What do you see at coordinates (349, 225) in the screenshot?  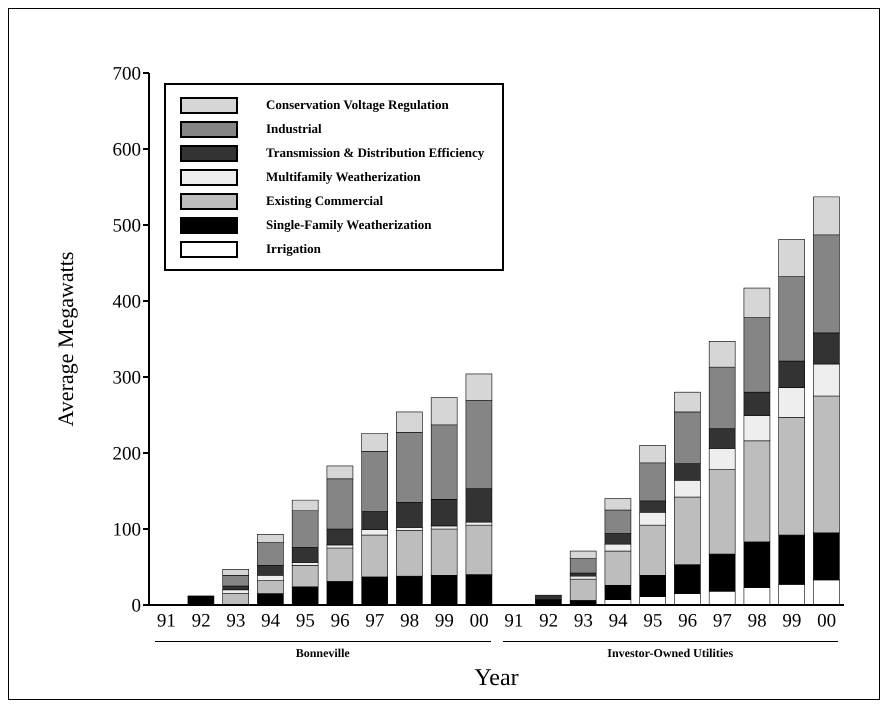 I see `legend-label: Single-Family Weatherization` at bounding box center [349, 225].